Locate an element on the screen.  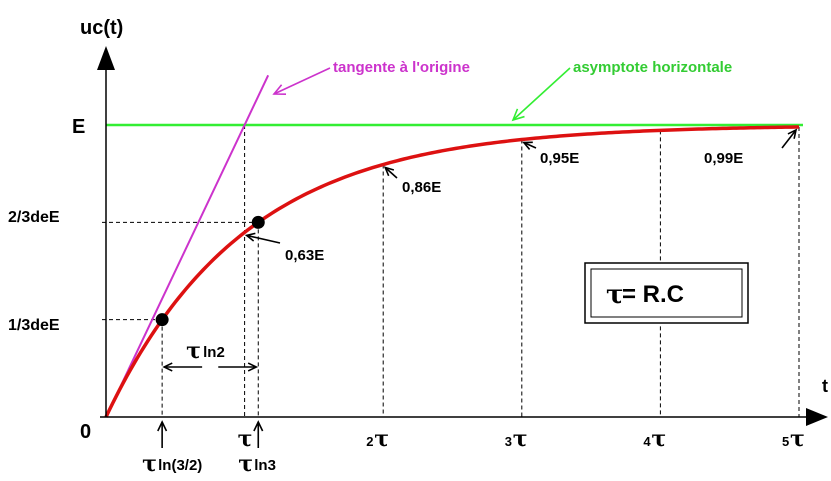
point-label-text: ln(3/2) is located at coordinates (180, 465).